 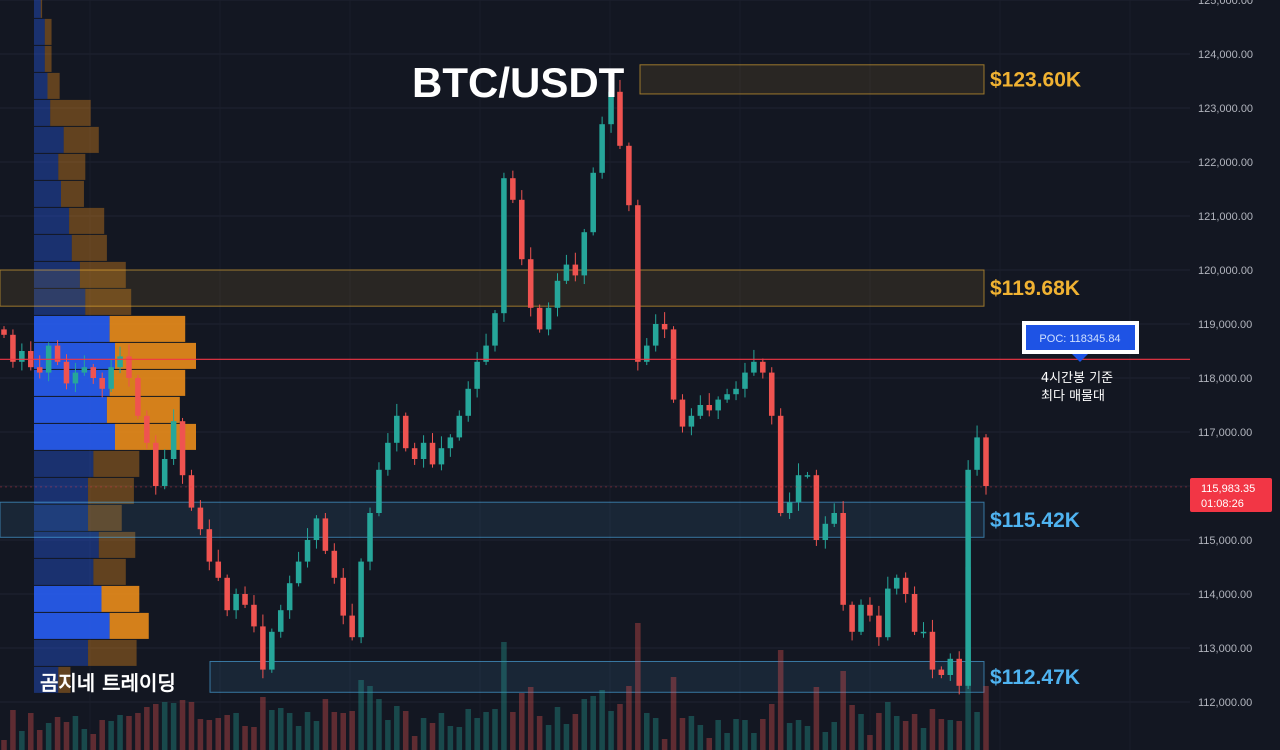 I want to click on y-tick-label: 121,000.00, so click(x=1225, y=217).